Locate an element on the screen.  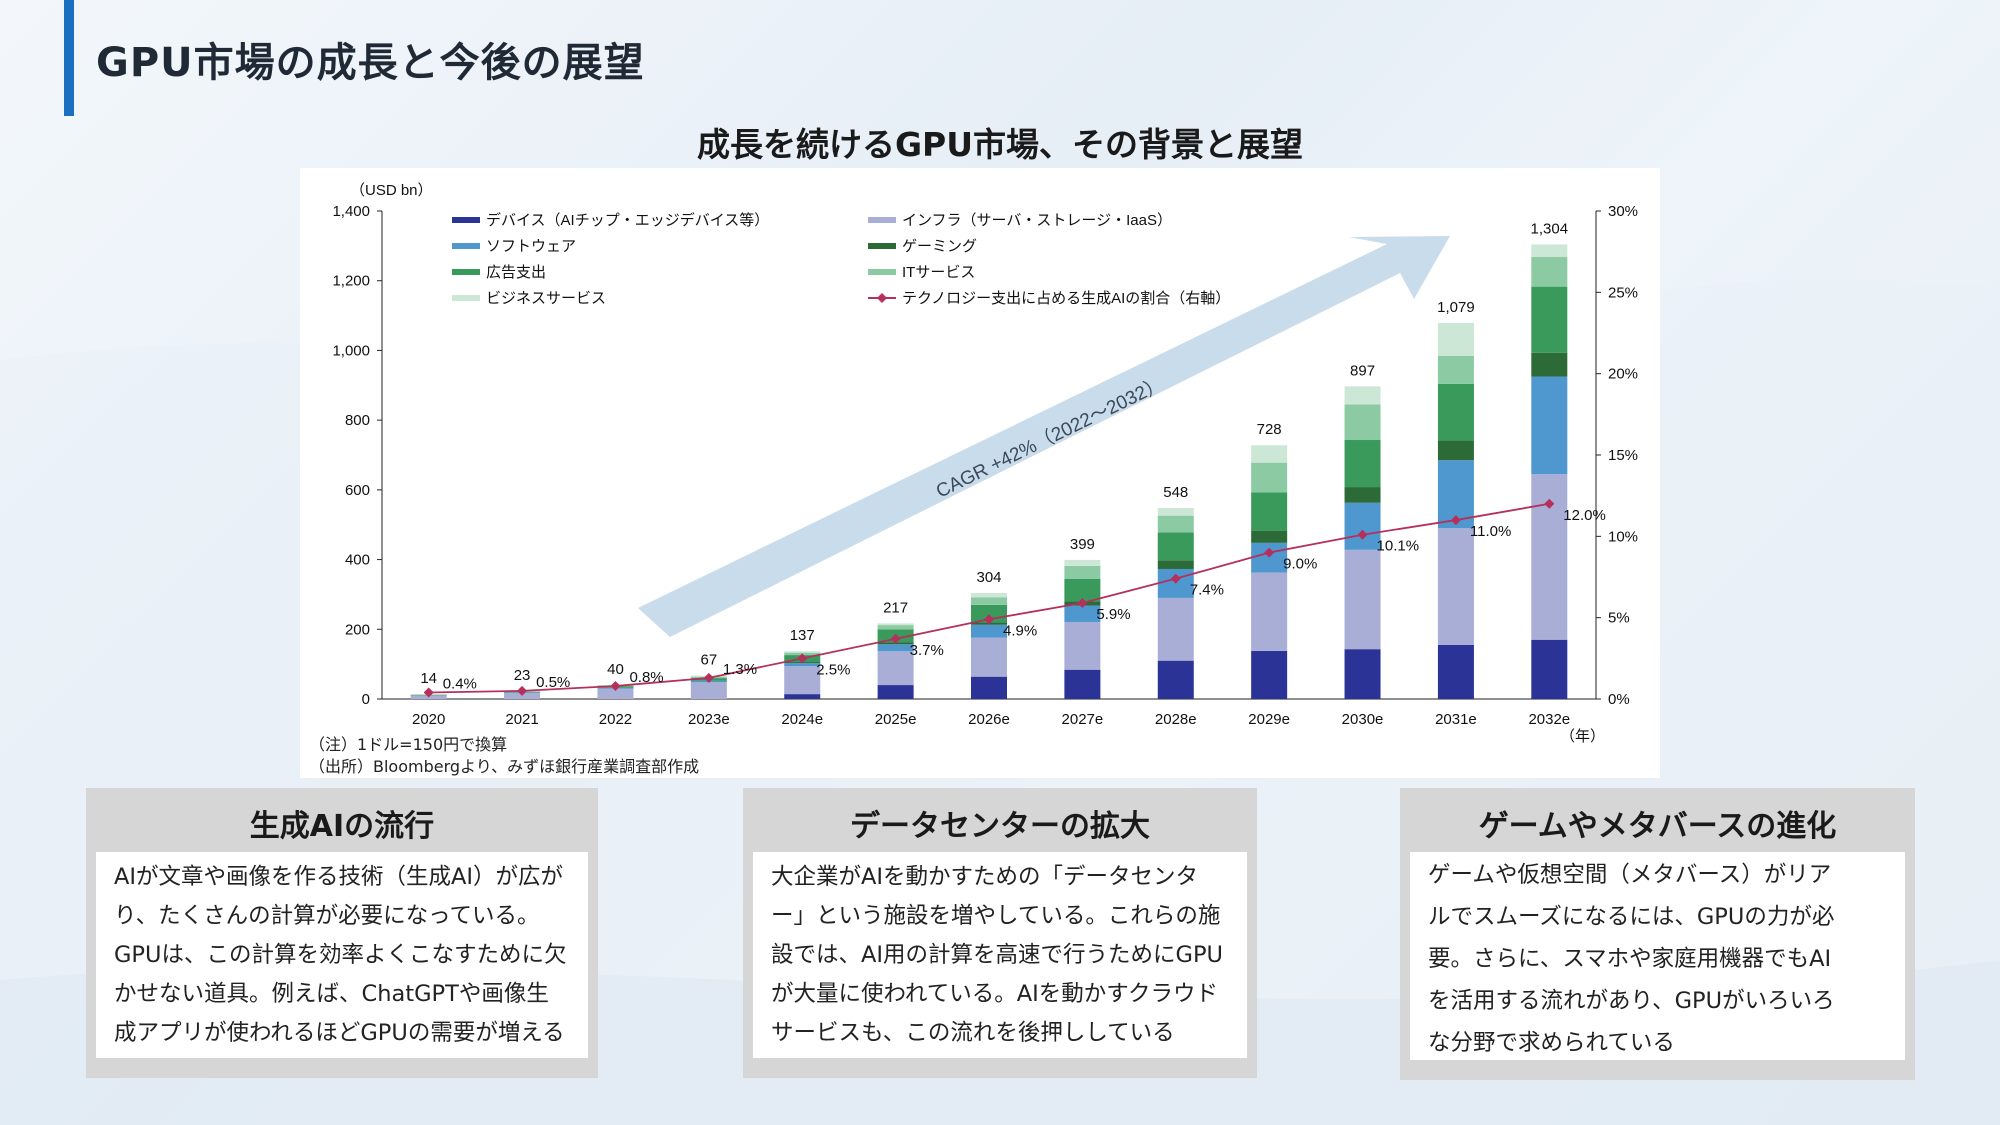
ratio-data-label: 2.5% is located at coordinates (833, 669).